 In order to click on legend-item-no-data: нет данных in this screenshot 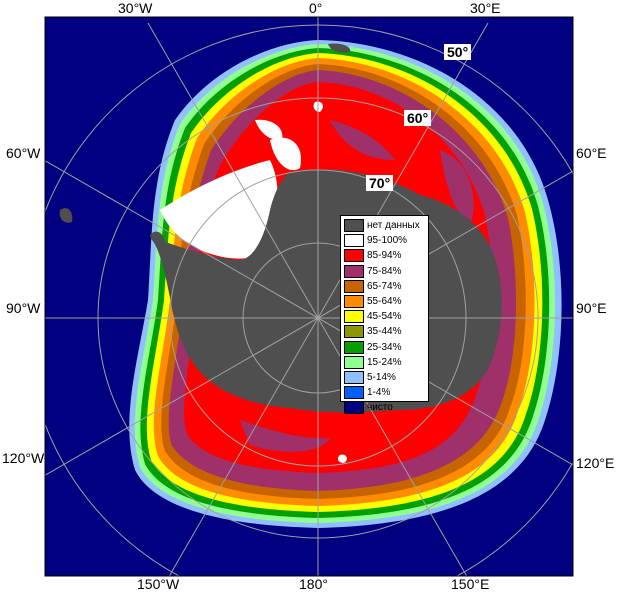, I will do `click(384, 225)`.